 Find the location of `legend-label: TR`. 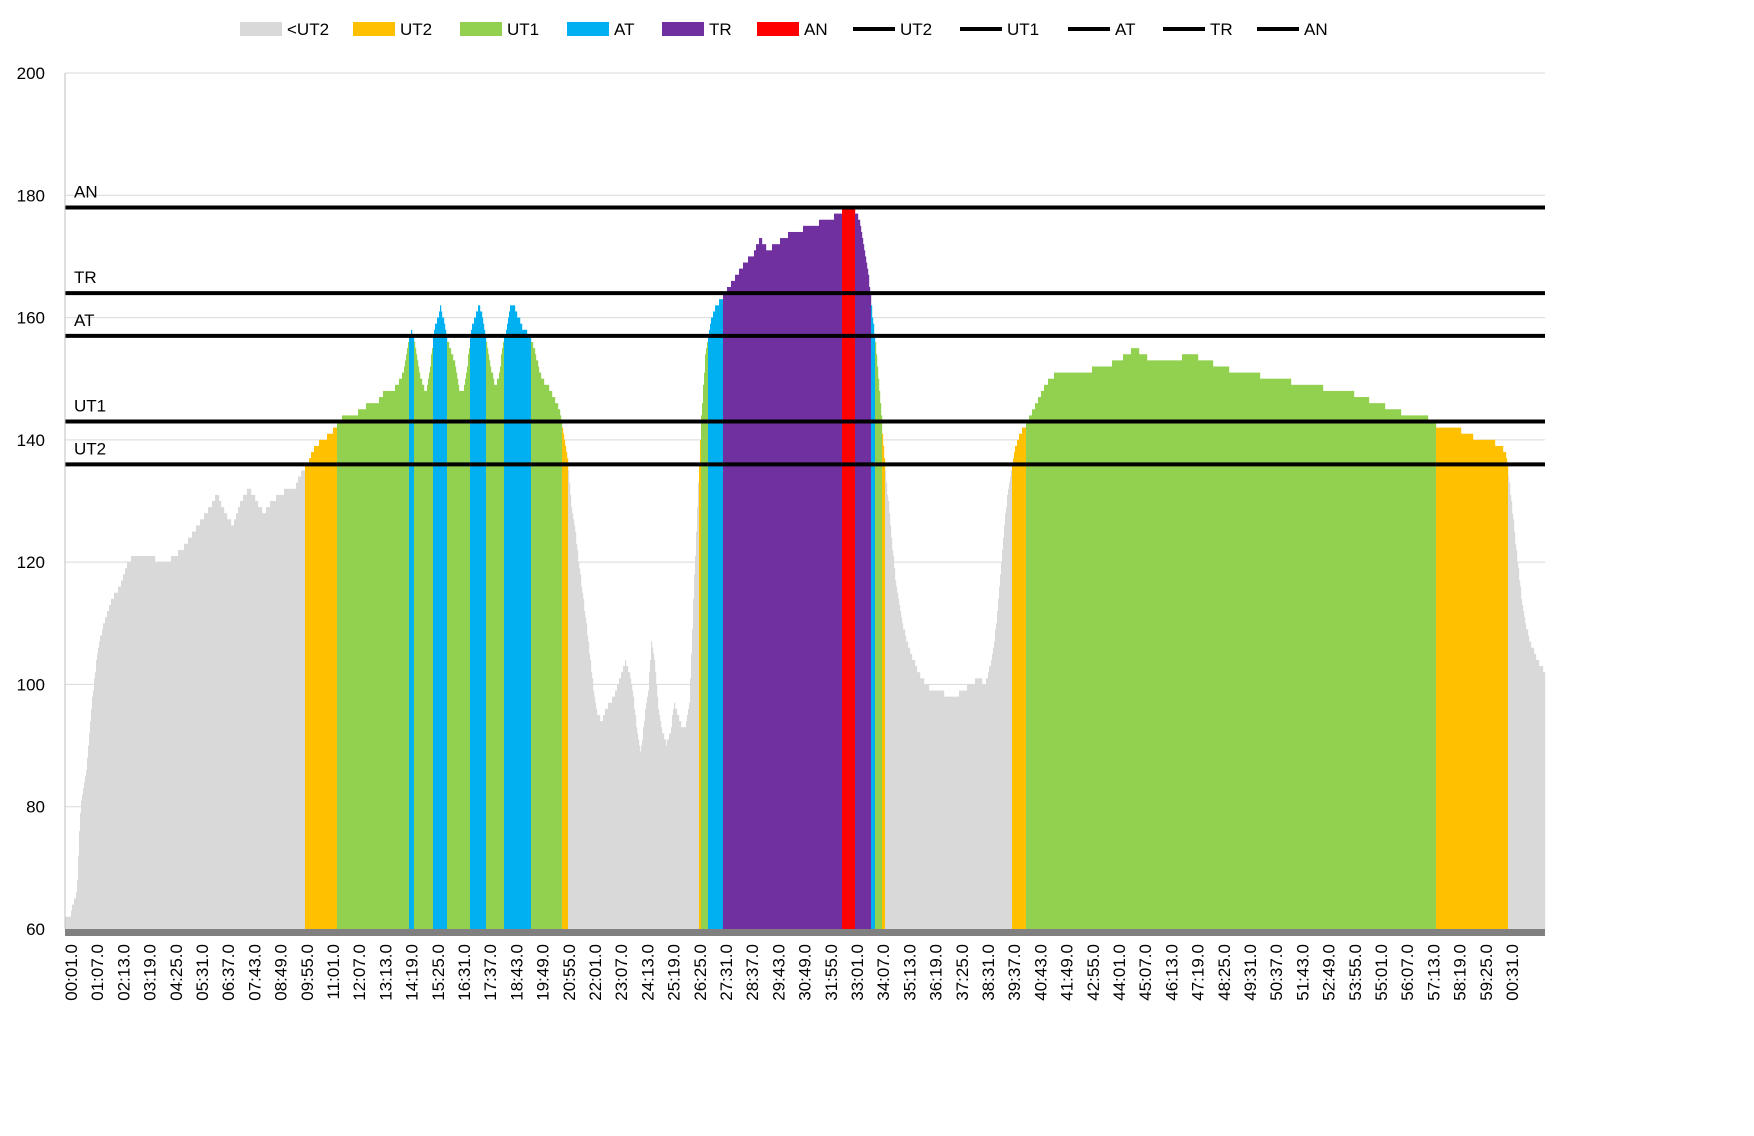

legend-label: TR is located at coordinates (1221, 29).